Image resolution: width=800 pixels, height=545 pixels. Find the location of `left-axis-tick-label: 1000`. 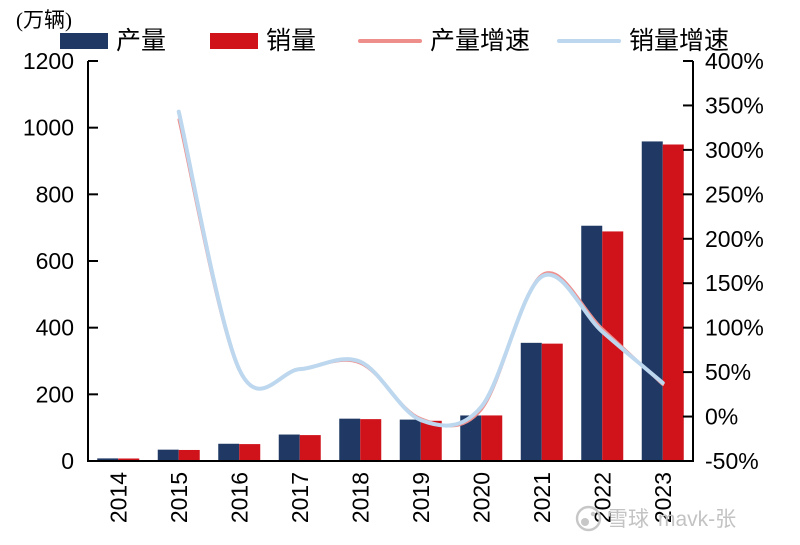

left-axis-tick-label: 1000 is located at coordinates (48, 128).